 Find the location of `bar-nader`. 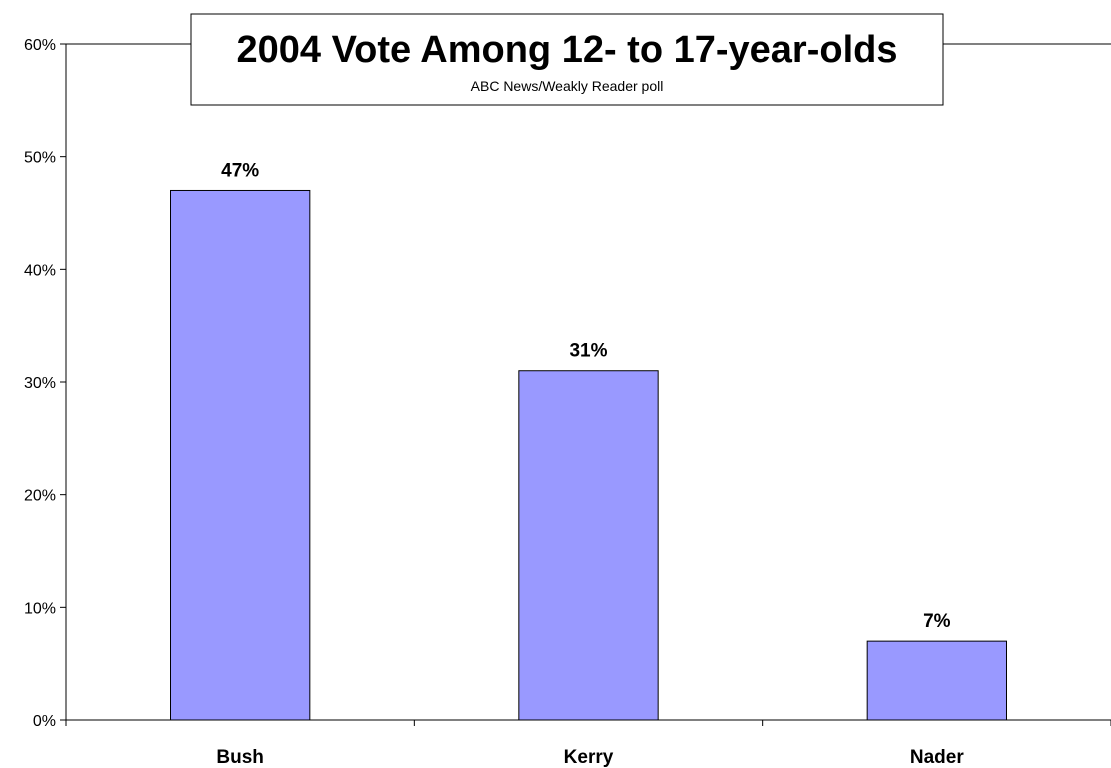

bar-nader is located at coordinates (937, 680).